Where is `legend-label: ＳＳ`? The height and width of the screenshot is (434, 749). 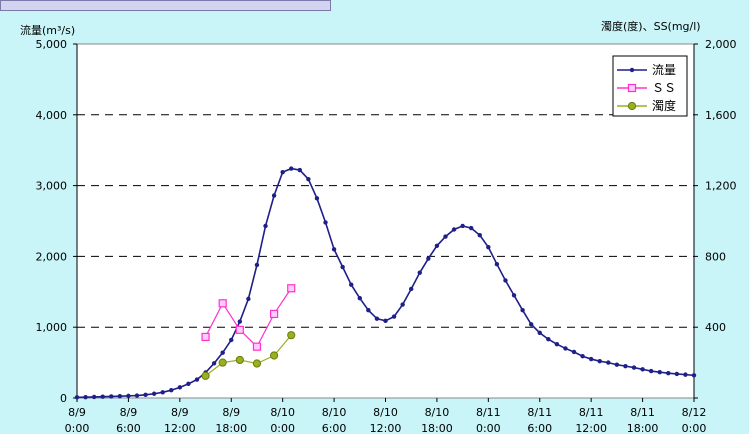
legend-label: ＳＳ is located at coordinates (664, 88).